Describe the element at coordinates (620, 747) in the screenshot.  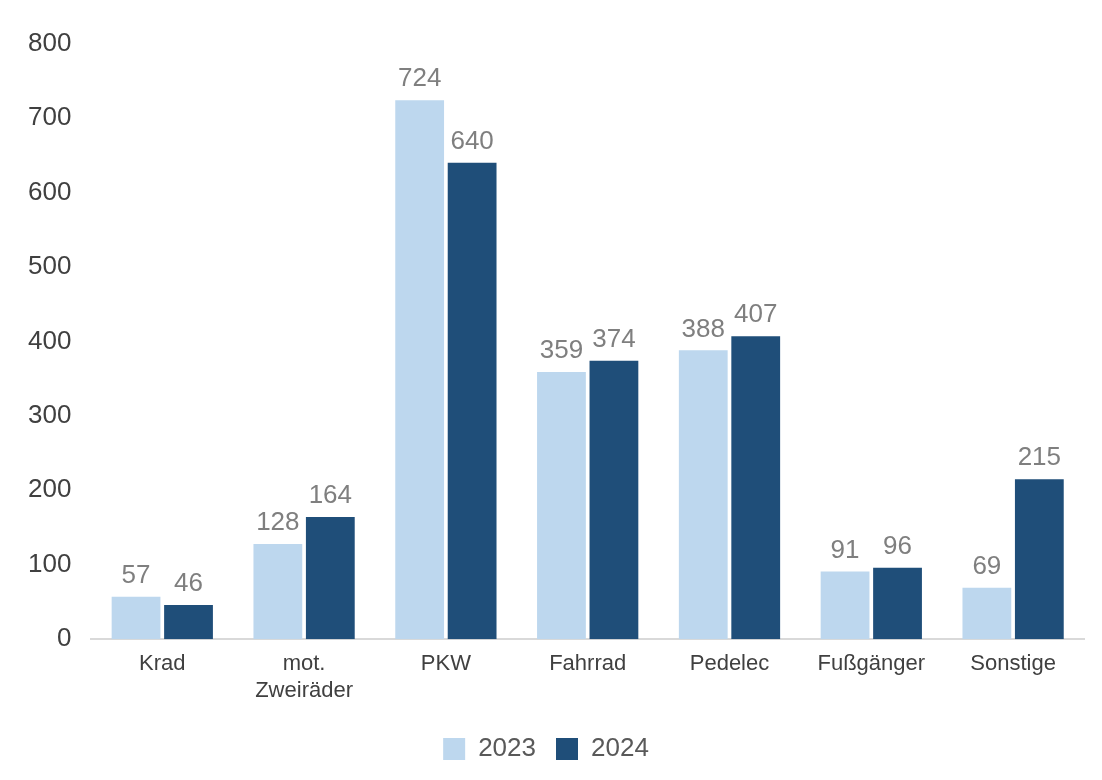
I see `legend-label: 2024` at that location.